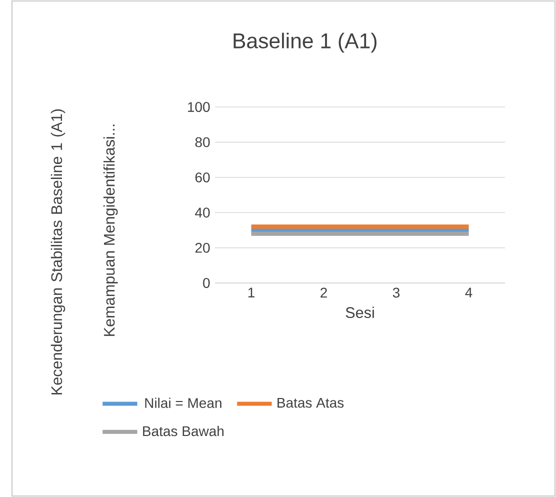 This screenshot has width=556, height=497. Describe the element at coordinates (305, 42) in the screenshot. I see `chart-title: Baseline 1 (A1)` at that location.